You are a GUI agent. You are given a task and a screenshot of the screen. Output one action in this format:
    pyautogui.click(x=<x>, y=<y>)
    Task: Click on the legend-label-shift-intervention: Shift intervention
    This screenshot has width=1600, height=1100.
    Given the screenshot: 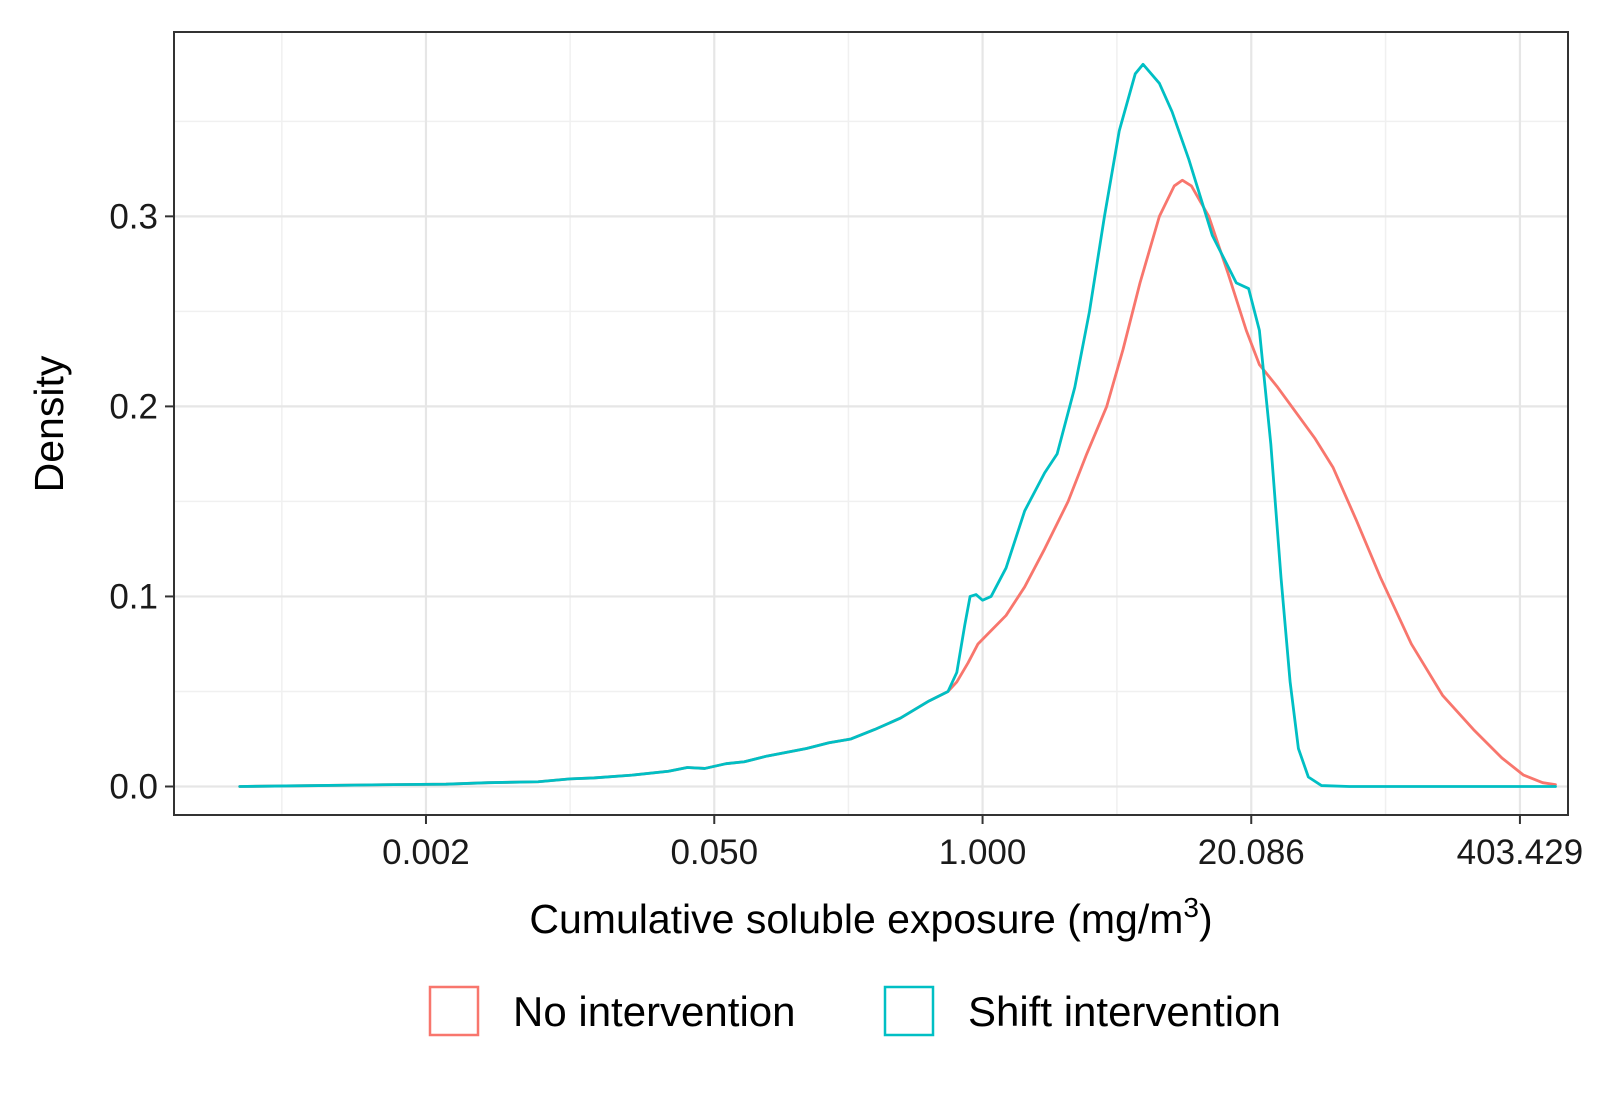 What is the action you would take?
    pyautogui.click(x=1124, y=1011)
    